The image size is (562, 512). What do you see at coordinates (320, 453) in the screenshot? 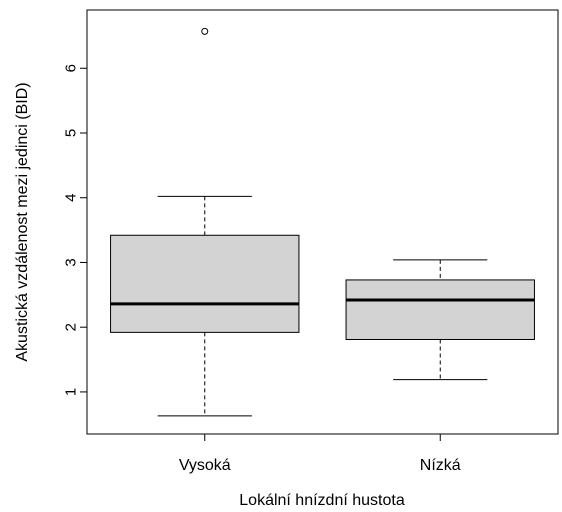
I see `x-axis: Vysoká Nízká` at bounding box center [320, 453].